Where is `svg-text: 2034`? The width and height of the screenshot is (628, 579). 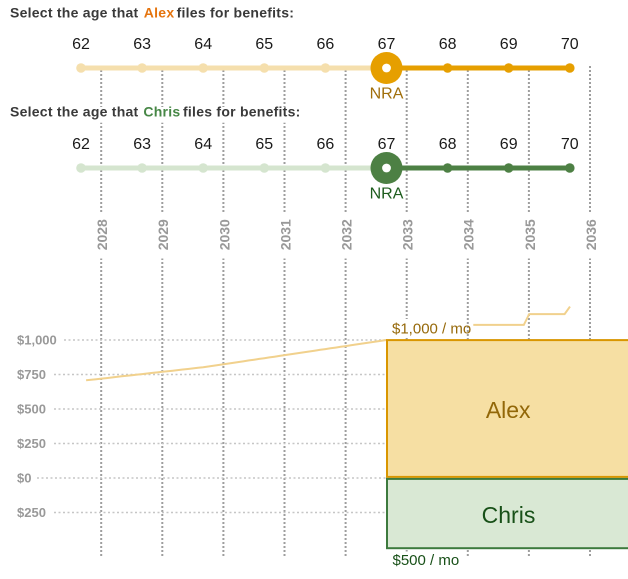
svg-text: 2034 is located at coordinates (469, 234).